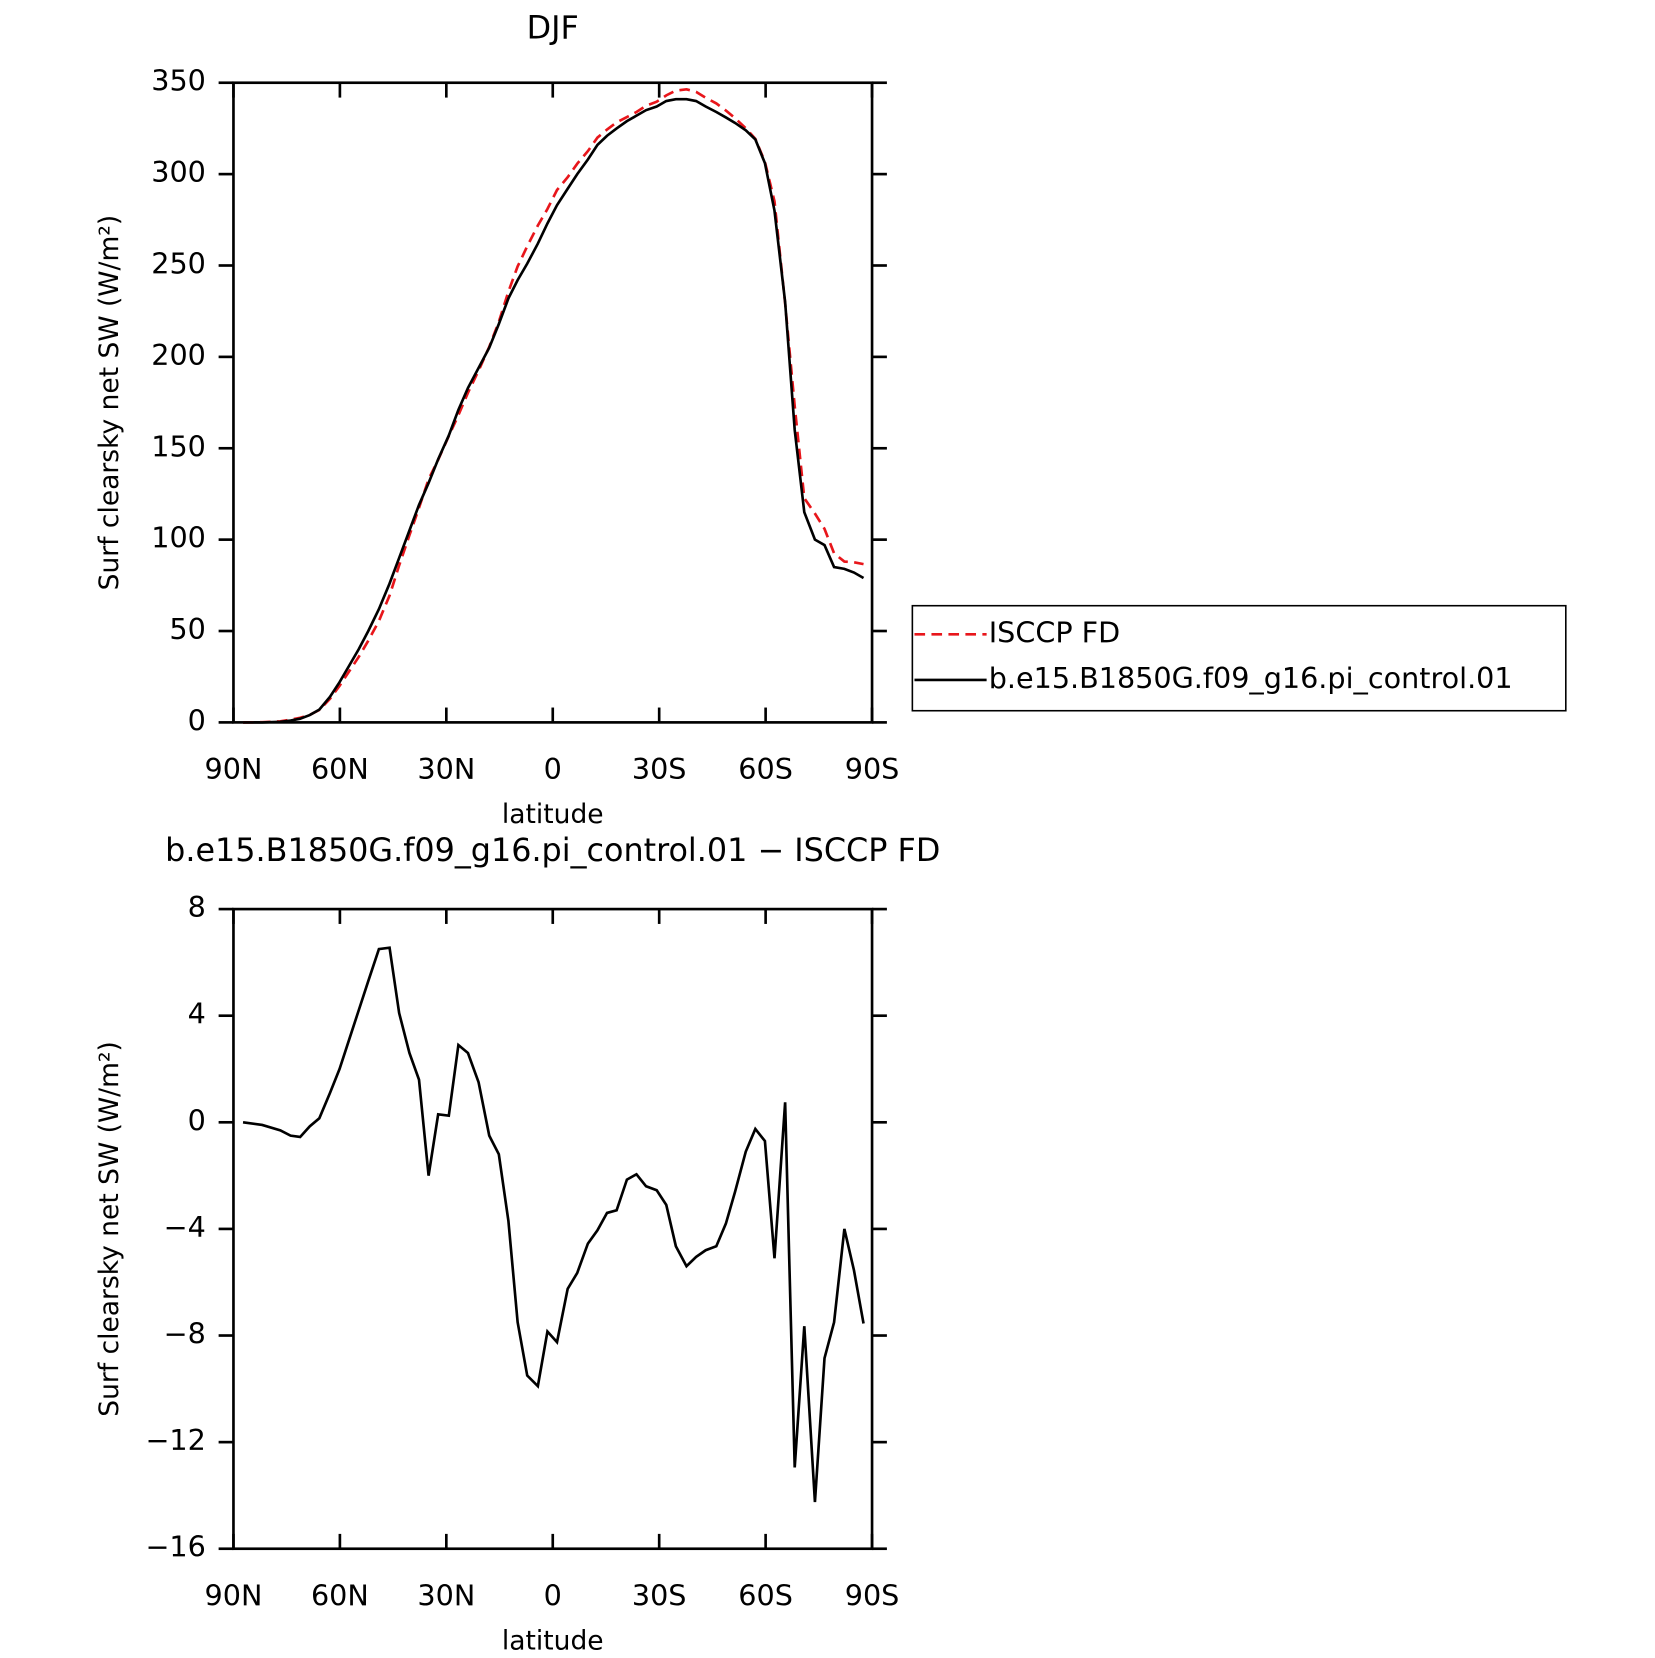 The height and width of the screenshot is (1658, 1655). Describe the element at coordinates (185, 1227) in the screenshot. I see `y-tick-label: −4` at that location.